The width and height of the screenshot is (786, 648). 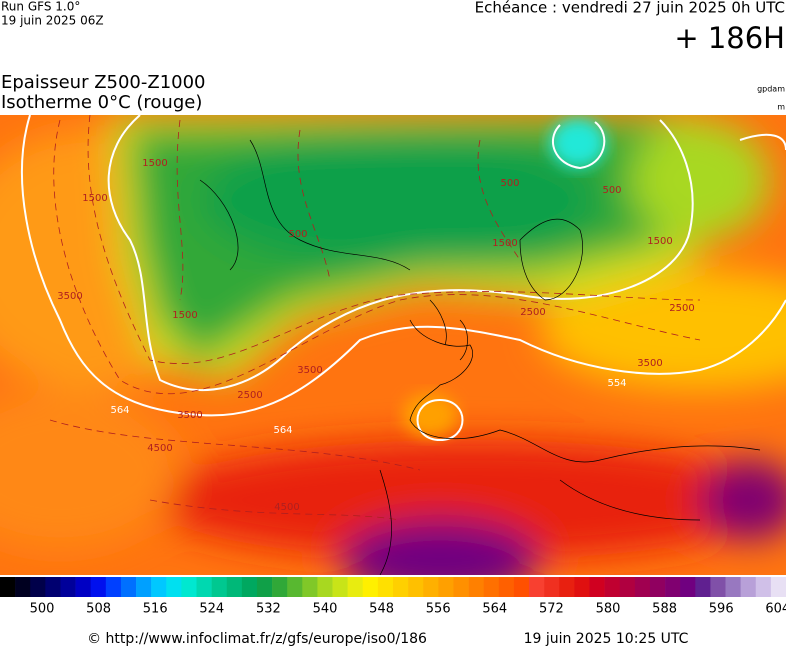 What do you see at coordinates (101, 102) in the screenshot?
I see `map-subtitle: Isotherme 0°C (rouge)` at bounding box center [101, 102].